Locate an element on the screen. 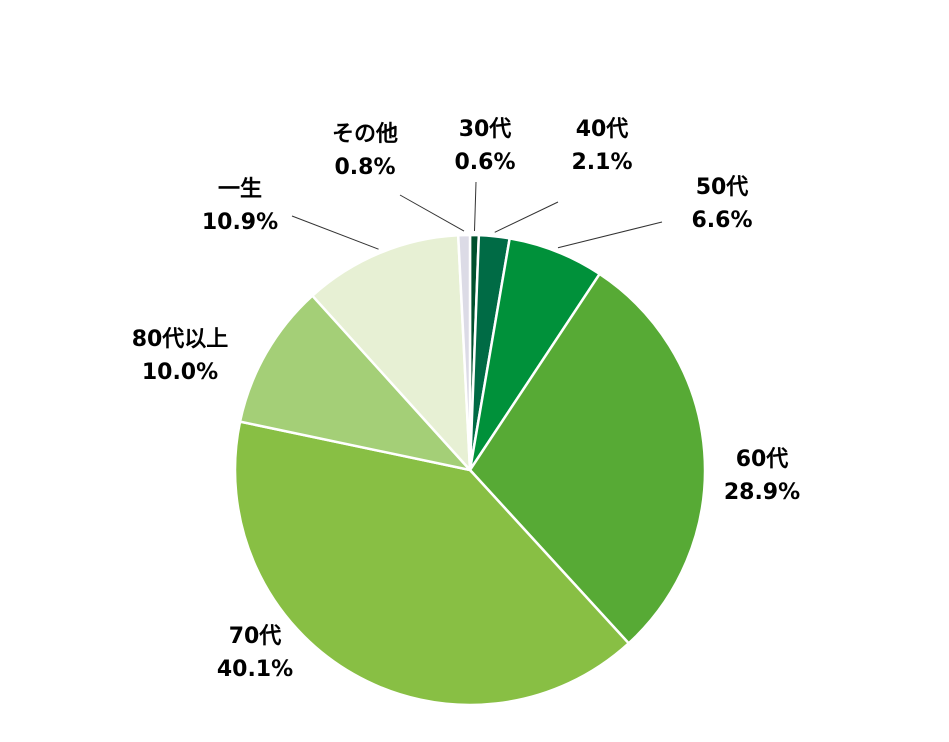 The width and height of the screenshot is (949, 742). category-label: 60代 is located at coordinates (762, 459).